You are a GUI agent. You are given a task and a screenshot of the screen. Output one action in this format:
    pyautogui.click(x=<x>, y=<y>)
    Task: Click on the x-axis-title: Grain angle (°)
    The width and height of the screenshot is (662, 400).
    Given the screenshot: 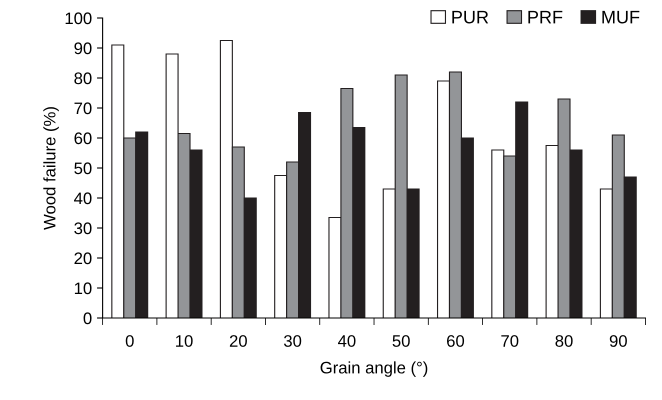 What is the action you would take?
    pyautogui.click(x=374, y=369)
    